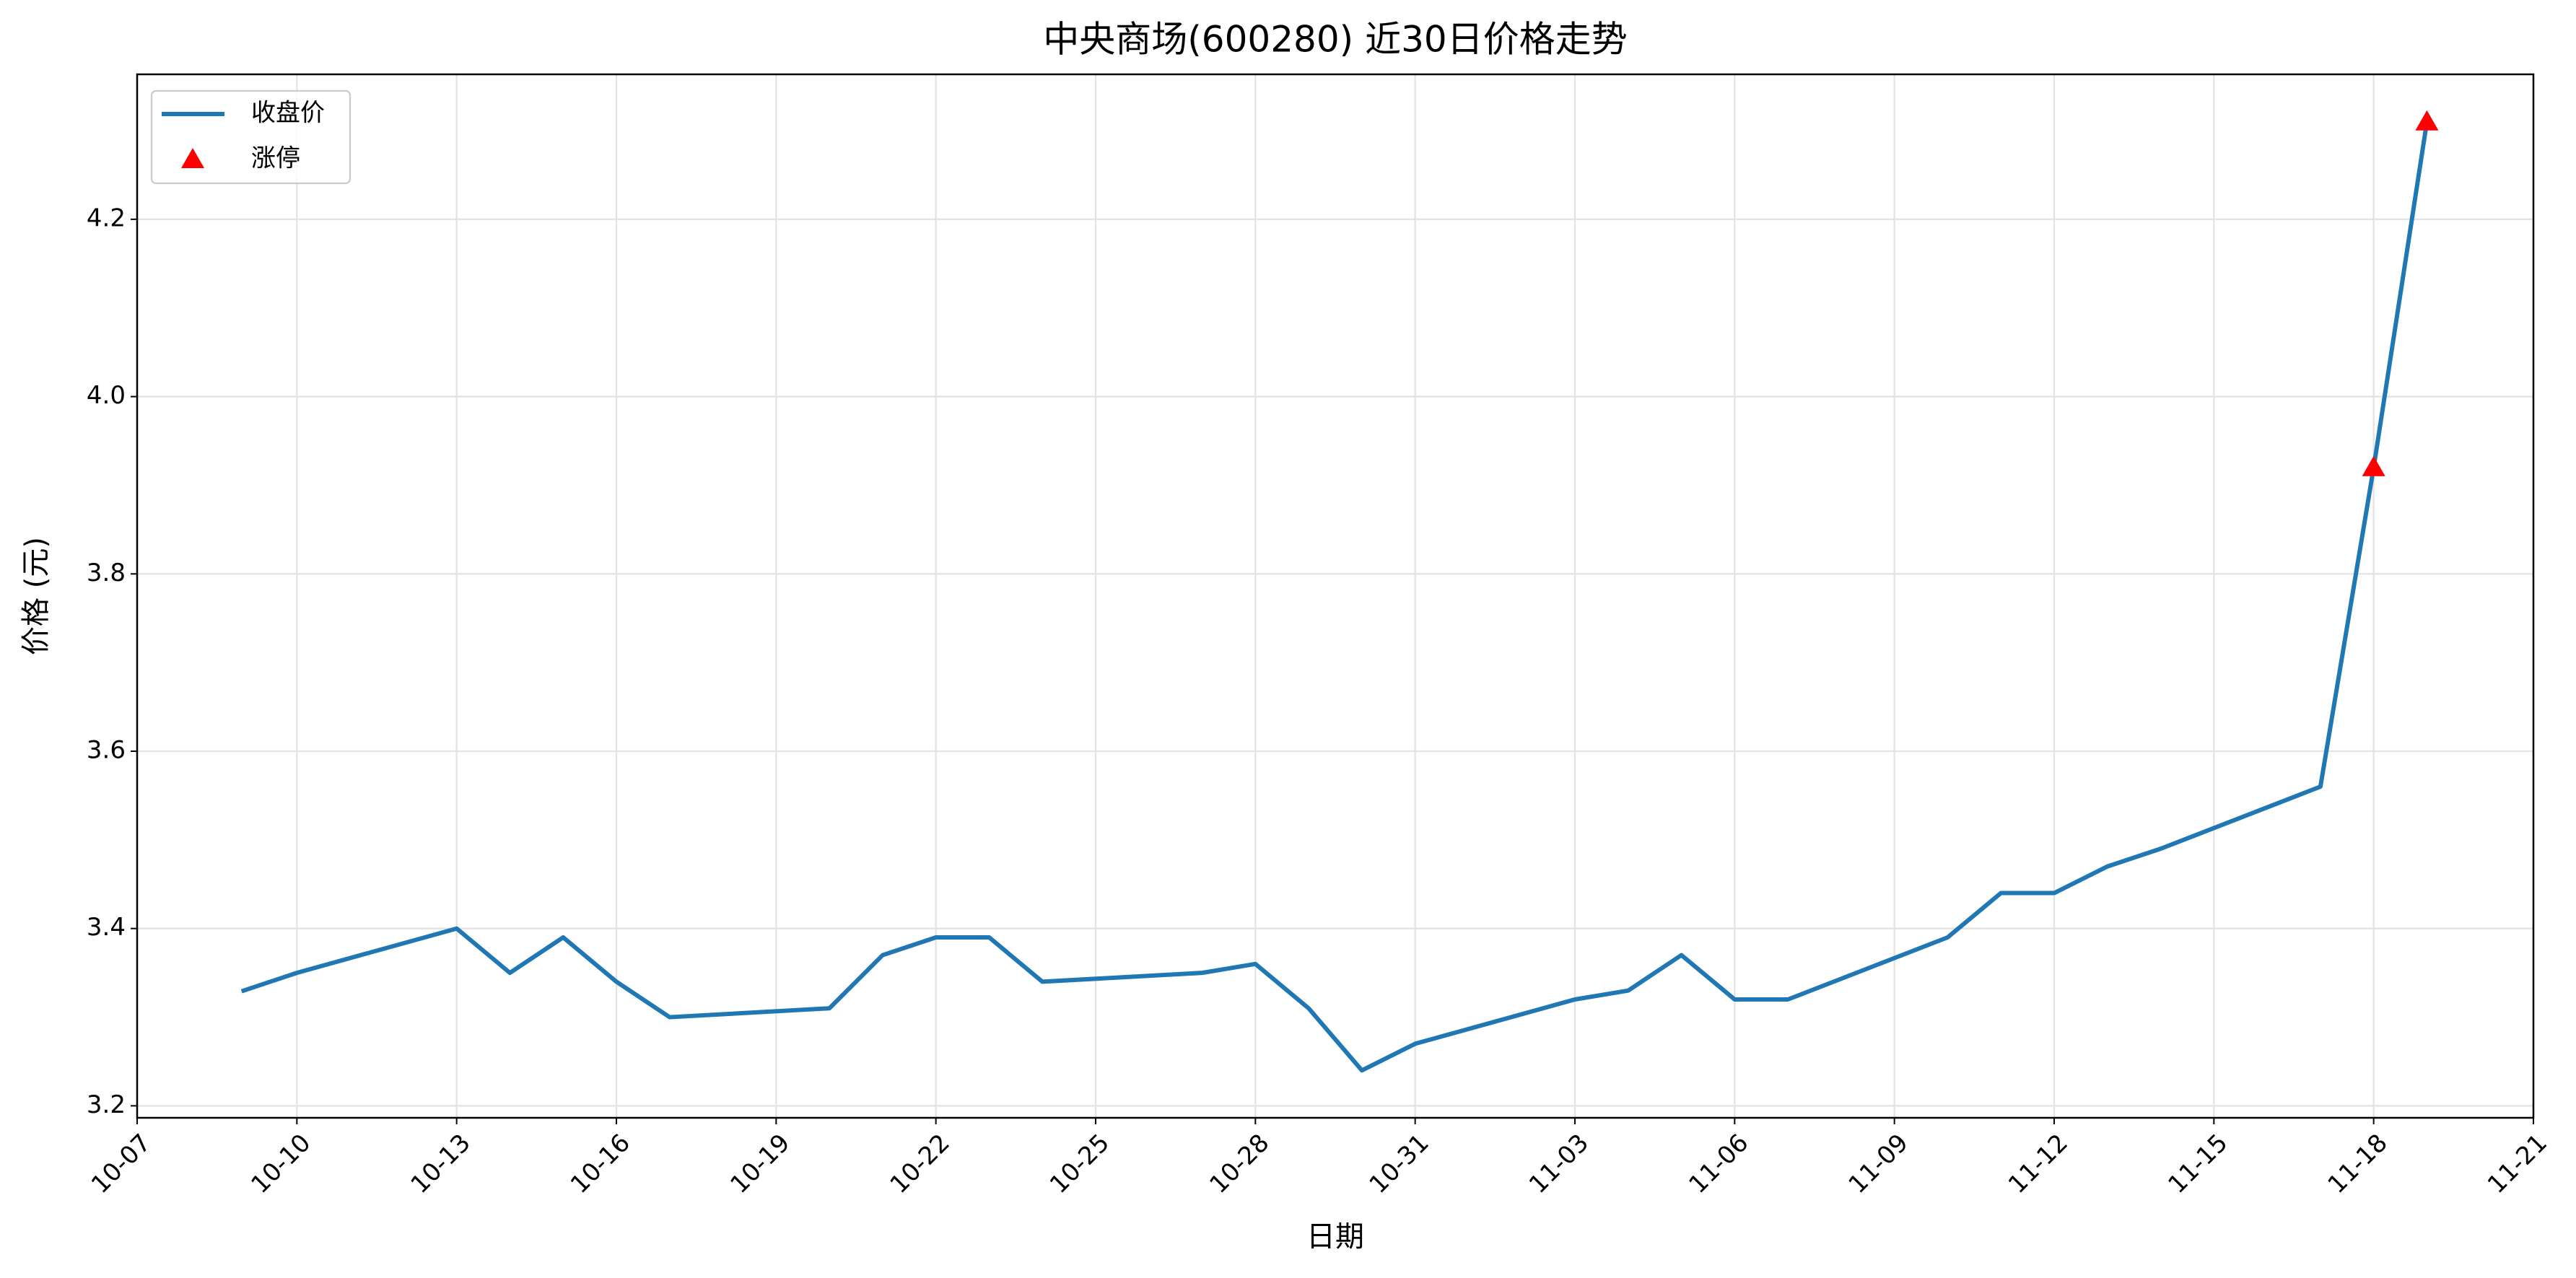 The image size is (2576, 1278). What do you see at coordinates (1335, 40) in the screenshot?
I see `chart-title: 中央商场(600280) 近30日价格走势` at bounding box center [1335, 40].